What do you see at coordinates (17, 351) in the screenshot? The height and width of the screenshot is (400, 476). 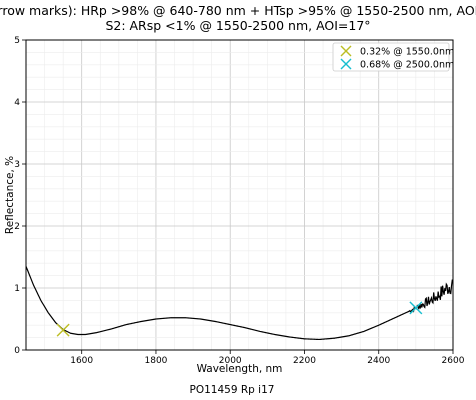 I see `y-tick-label: 0` at bounding box center [17, 351].